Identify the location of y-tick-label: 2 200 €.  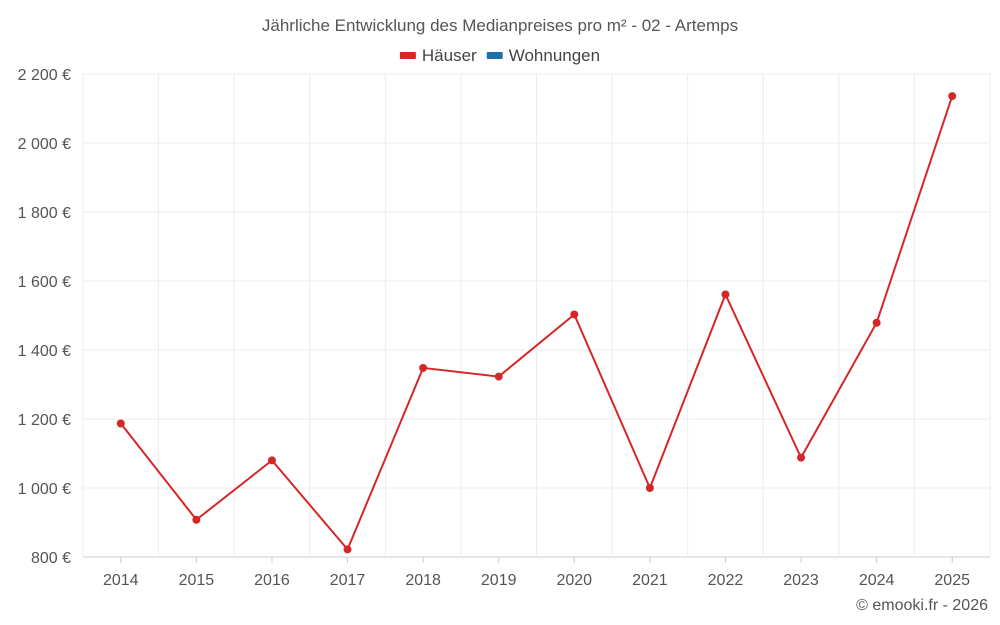
(44, 75).